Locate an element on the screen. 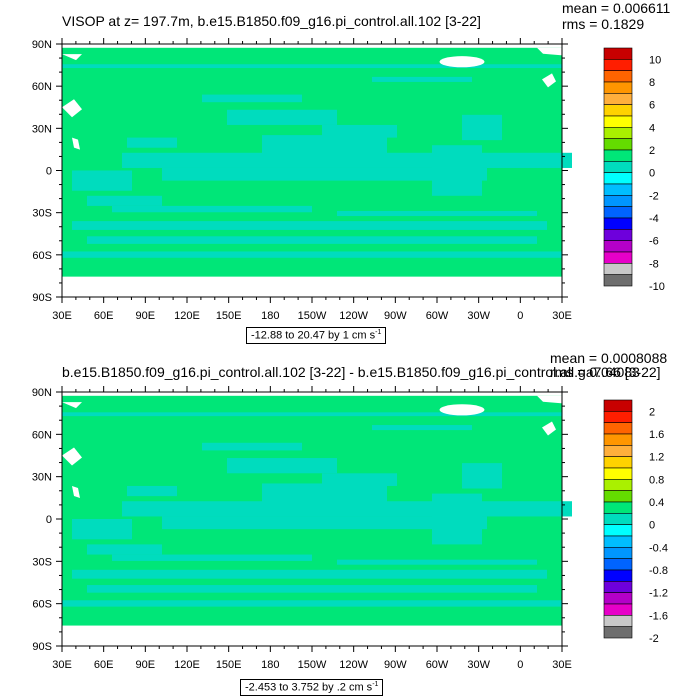 Image resolution: width=700 pixels, height=700 pixels. land-mask-greenland is located at coordinates (462, 410).